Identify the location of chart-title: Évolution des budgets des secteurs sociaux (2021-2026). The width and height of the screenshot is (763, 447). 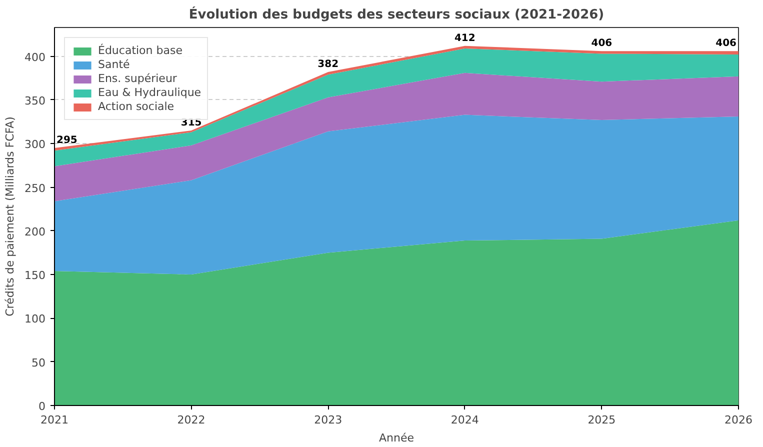
(396, 14).